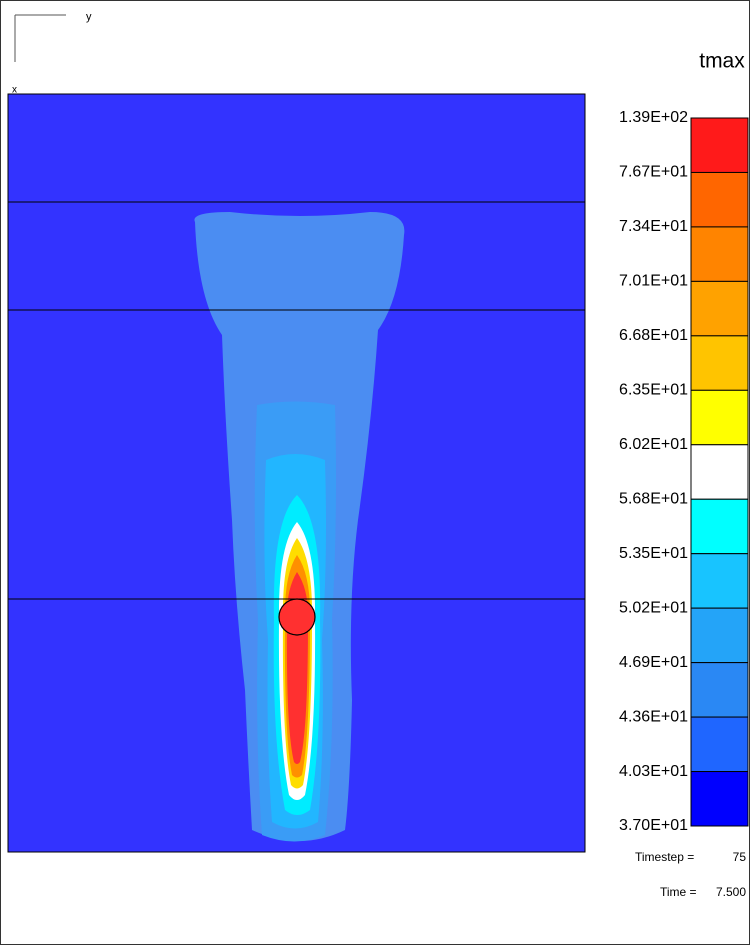  What do you see at coordinates (653, 607) in the screenshot?
I see `colorbar-label: 5.02E+01` at bounding box center [653, 607].